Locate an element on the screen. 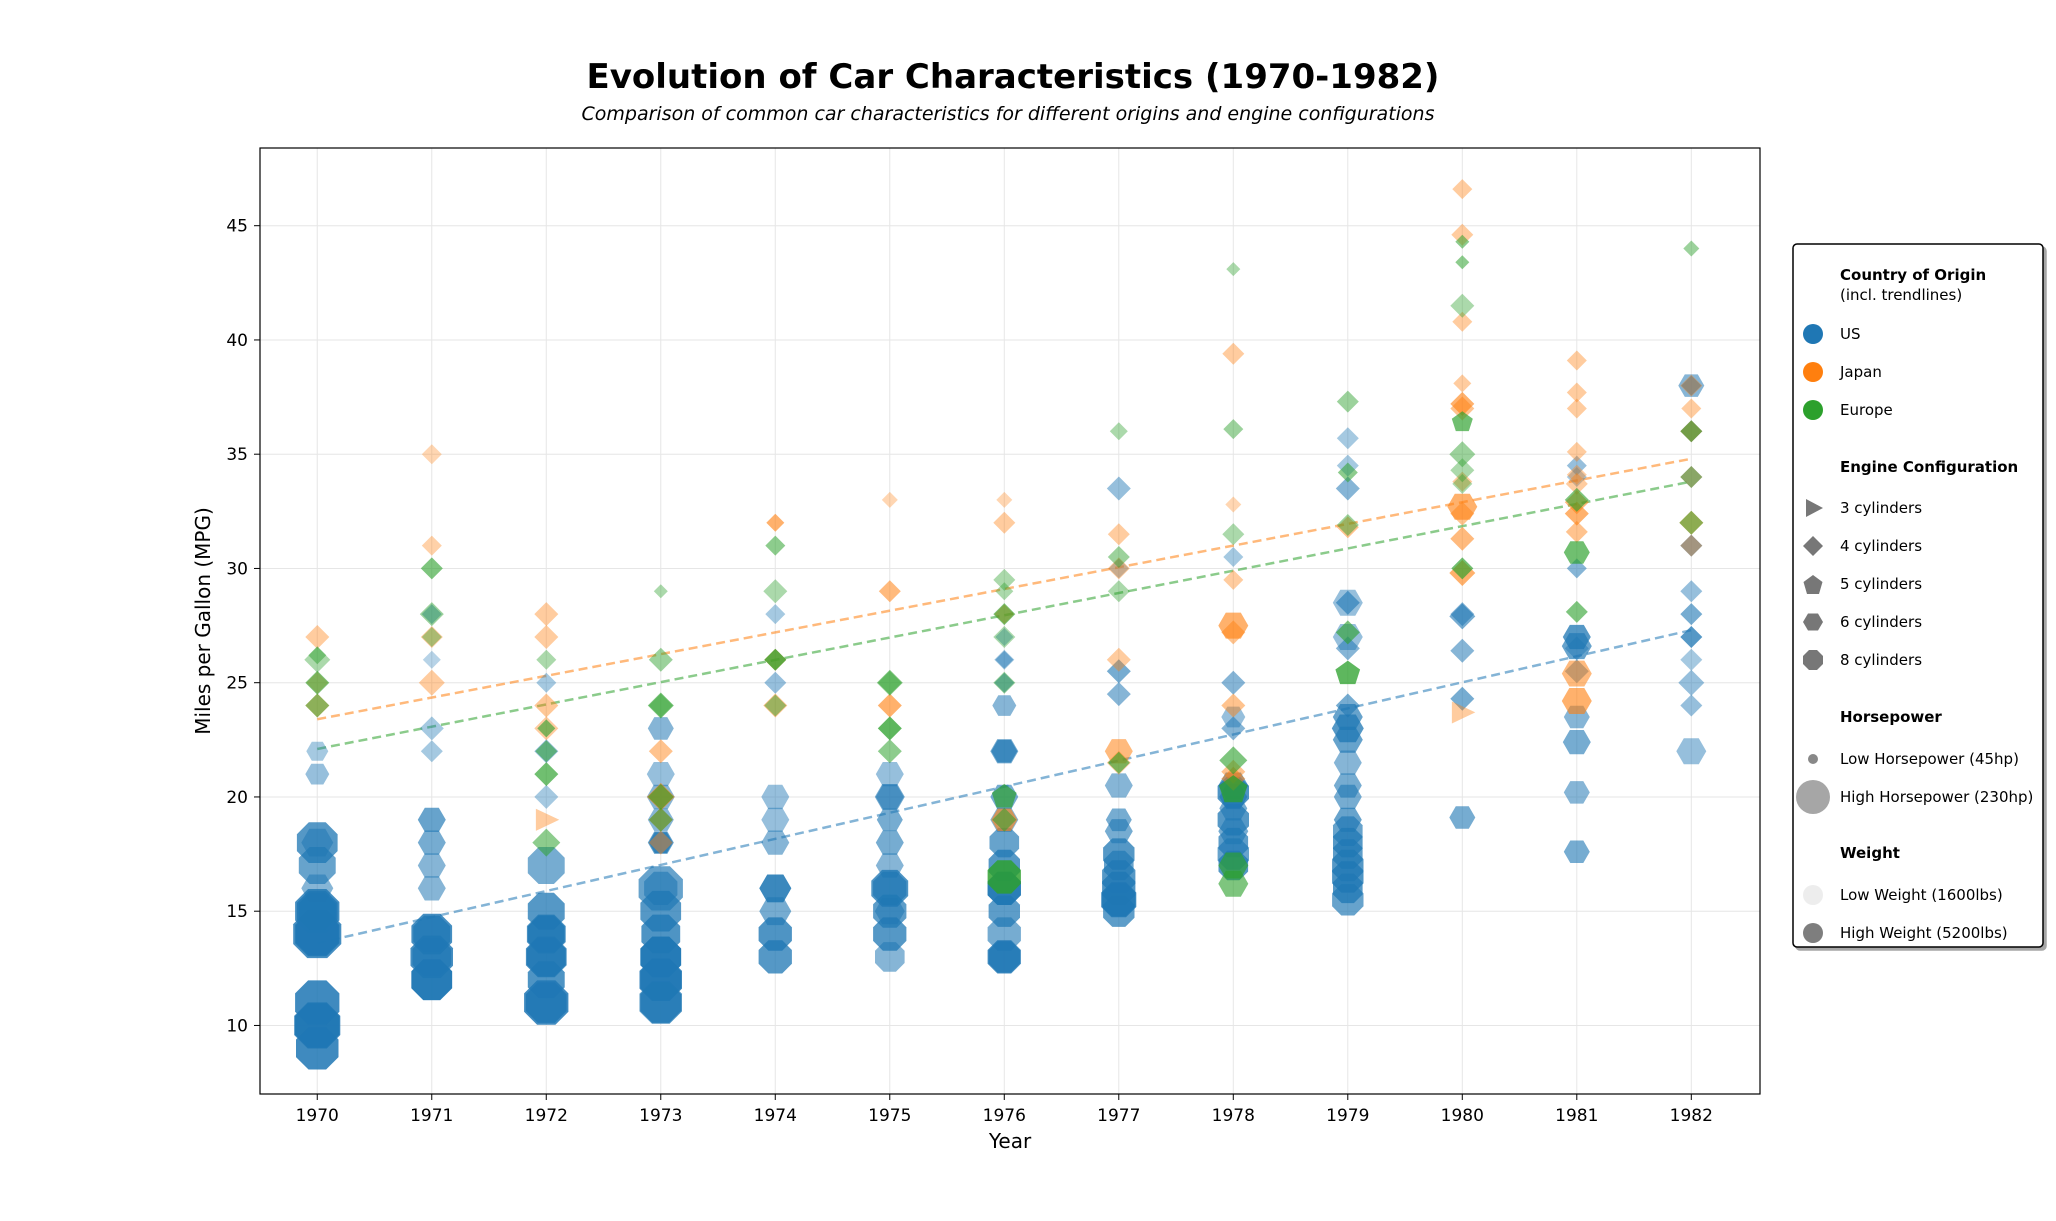 The width and height of the screenshot is (2056, 1221). legend-weight-title: Weight is located at coordinates (1870, 853).